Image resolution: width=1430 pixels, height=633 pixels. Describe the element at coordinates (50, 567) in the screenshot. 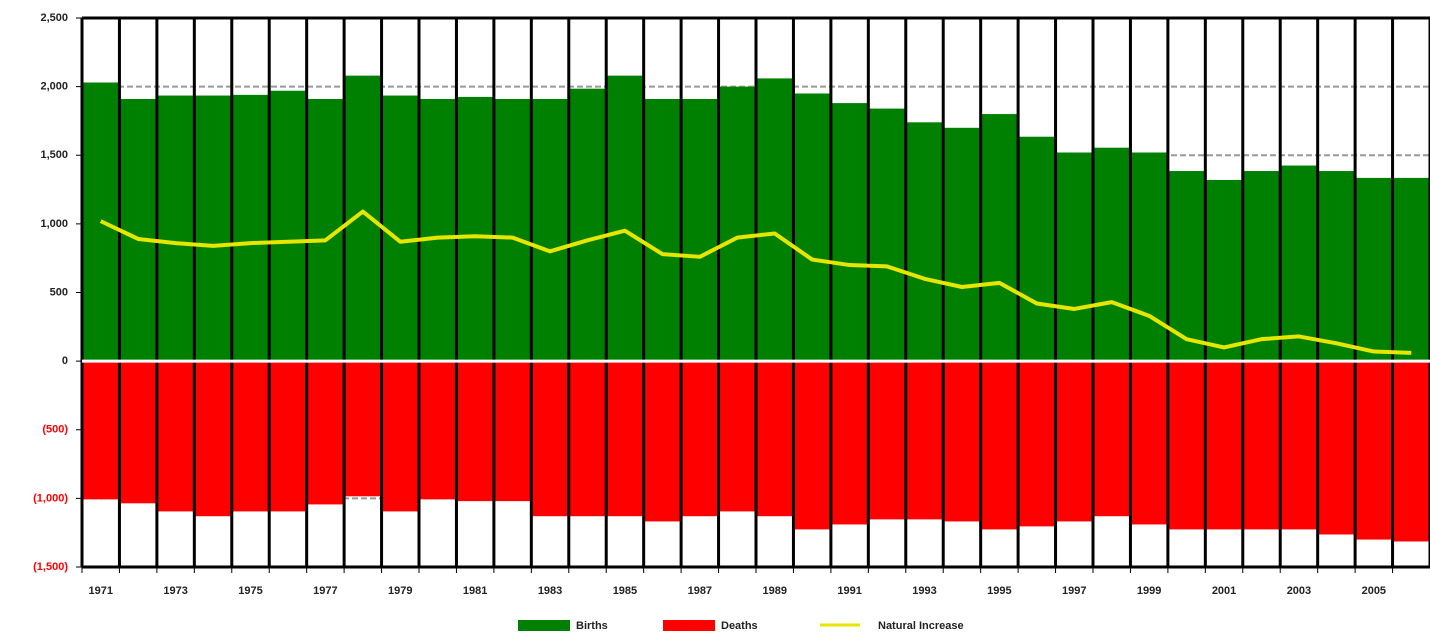

I see `y-tick-label: (1,500)` at that location.